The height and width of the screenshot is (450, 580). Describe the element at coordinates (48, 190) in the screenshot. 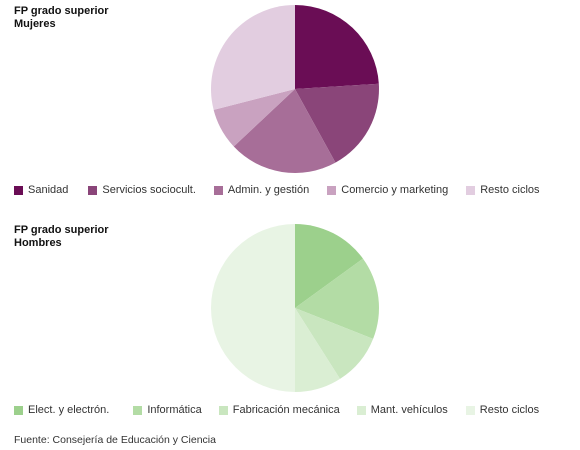

I see `legend-label: Sanidad` at that location.